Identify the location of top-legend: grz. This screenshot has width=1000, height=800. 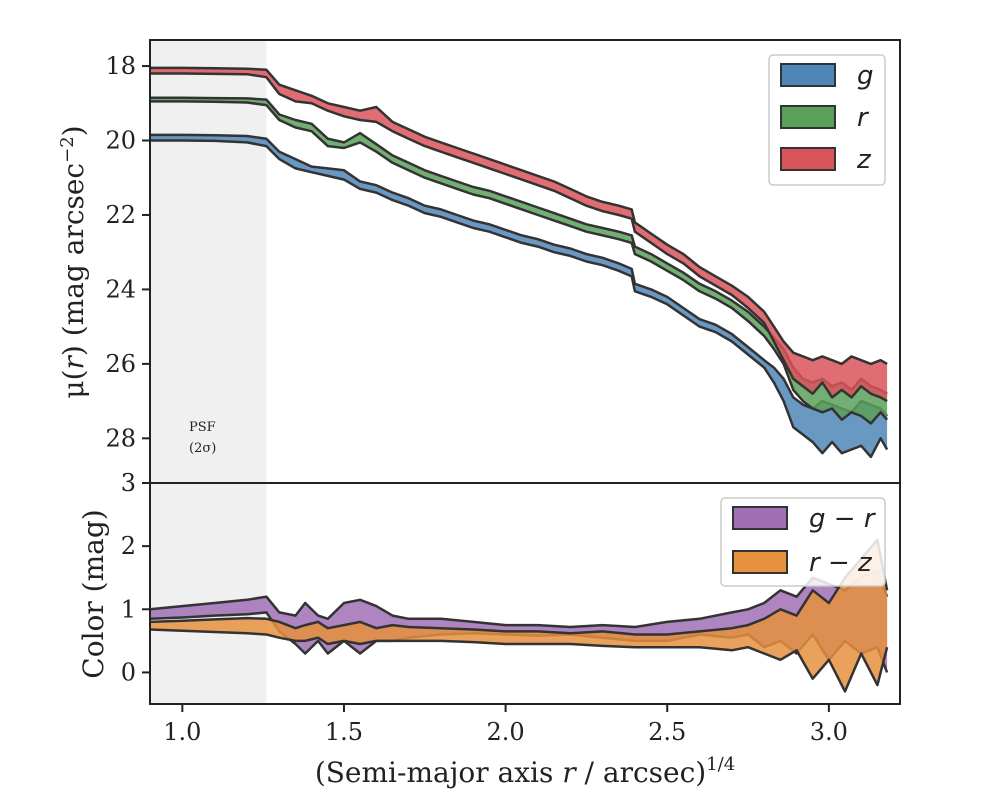
(827, 120).